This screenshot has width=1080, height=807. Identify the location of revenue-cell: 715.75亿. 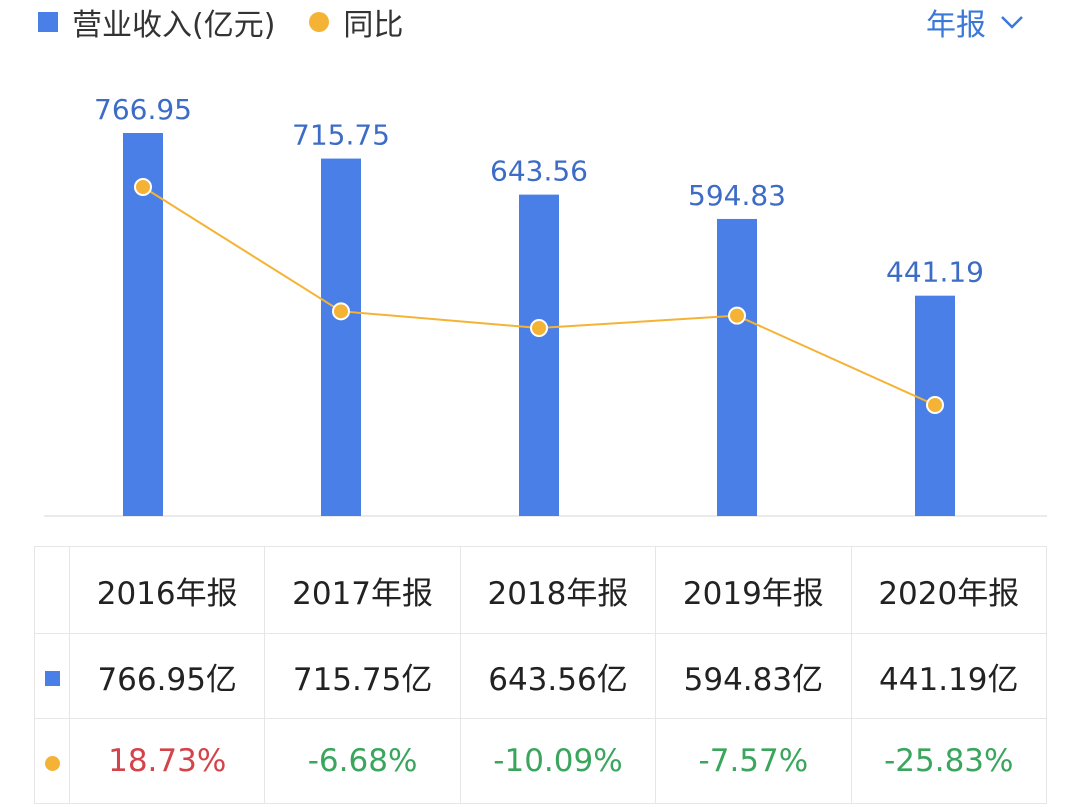
(362, 676).